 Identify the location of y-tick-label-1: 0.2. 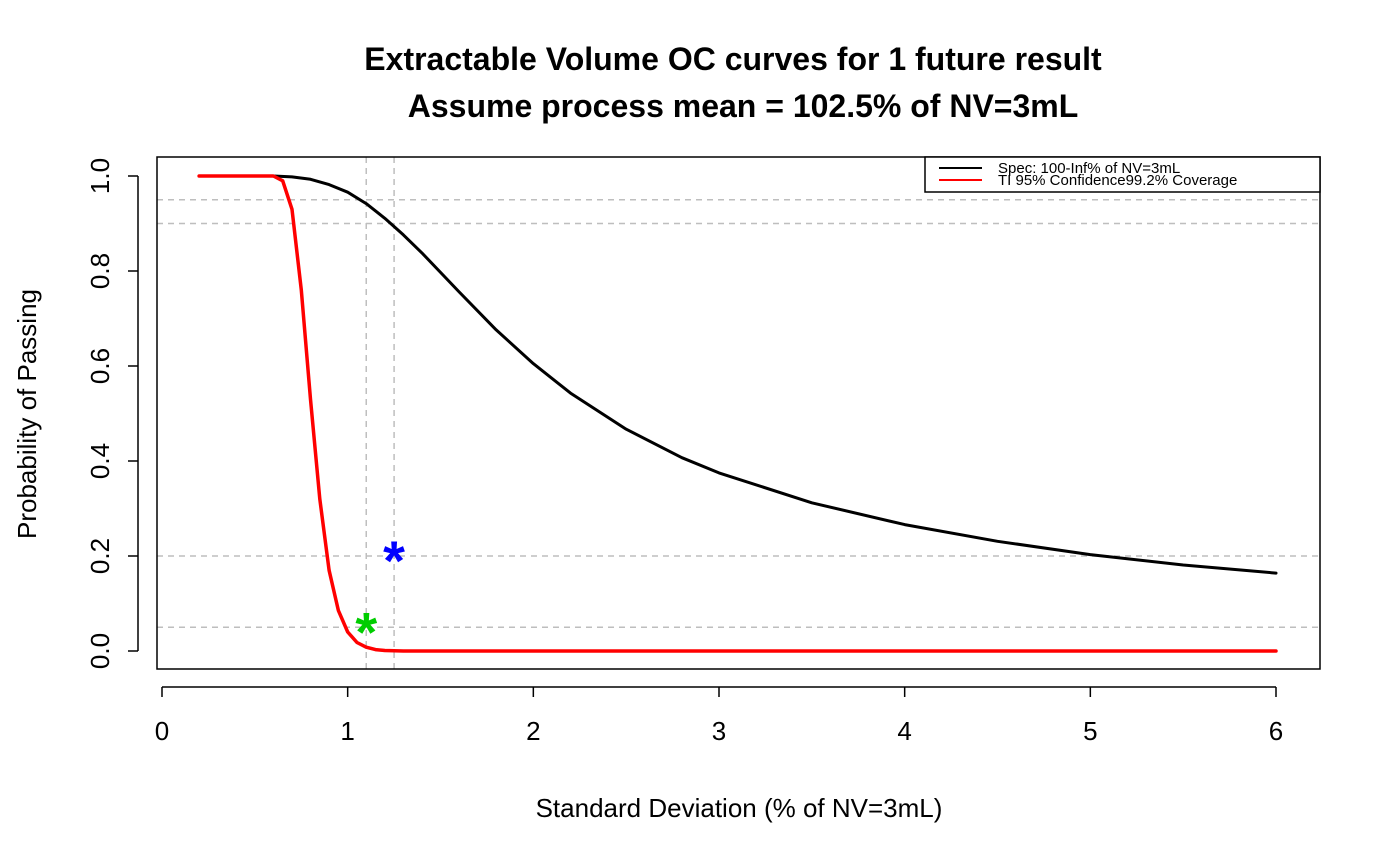
(100, 556).